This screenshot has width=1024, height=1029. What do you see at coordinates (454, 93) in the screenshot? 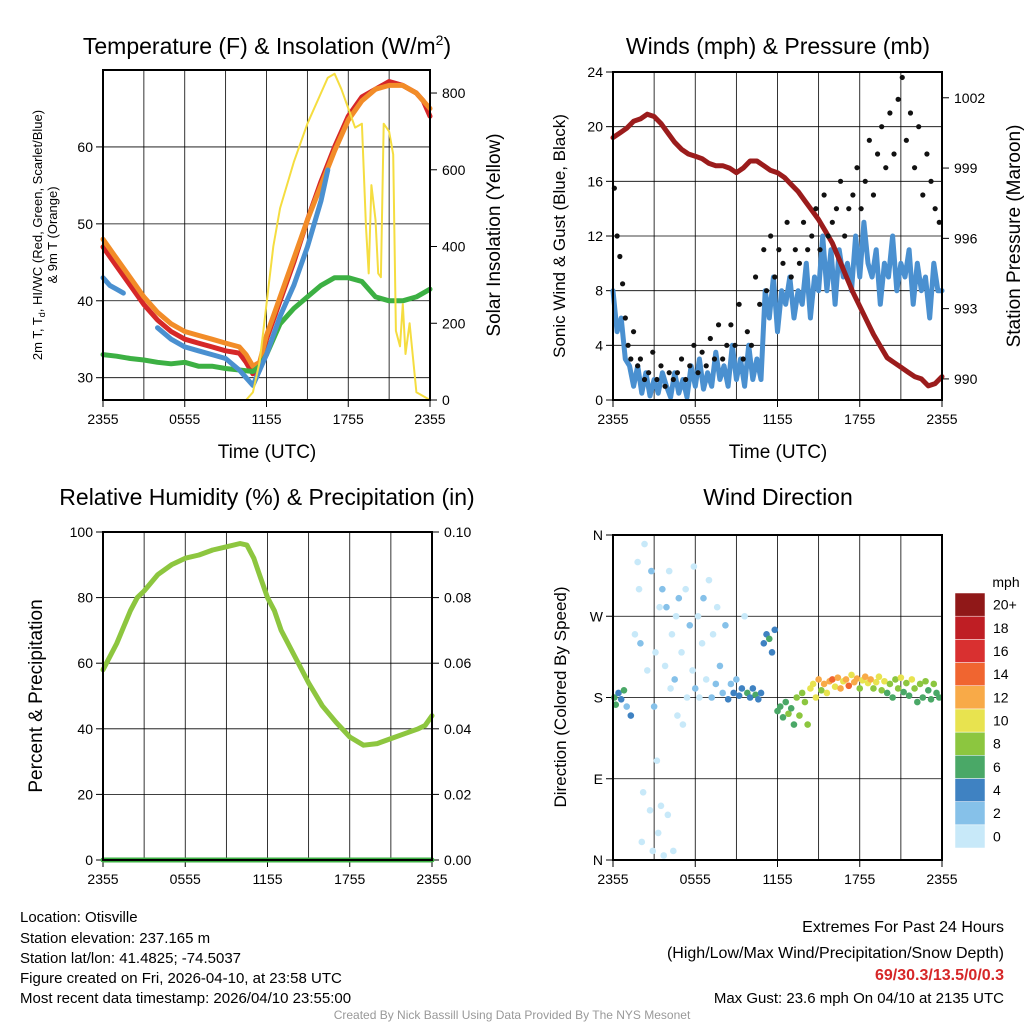
I see `y2-tick-label: 800` at bounding box center [454, 93].